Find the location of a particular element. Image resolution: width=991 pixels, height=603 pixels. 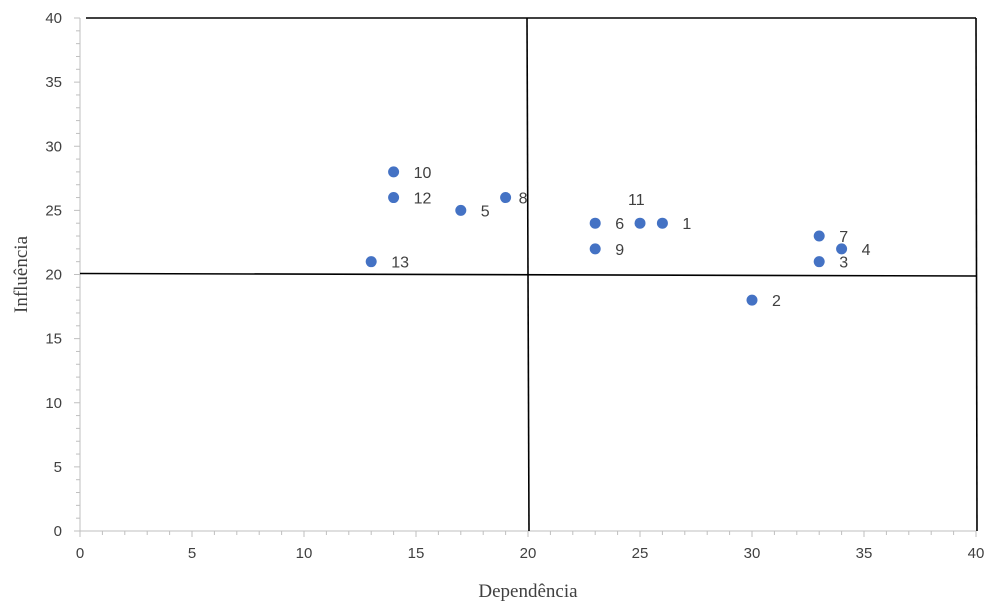

y-tick-label: 40 is located at coordinates (53, 18).